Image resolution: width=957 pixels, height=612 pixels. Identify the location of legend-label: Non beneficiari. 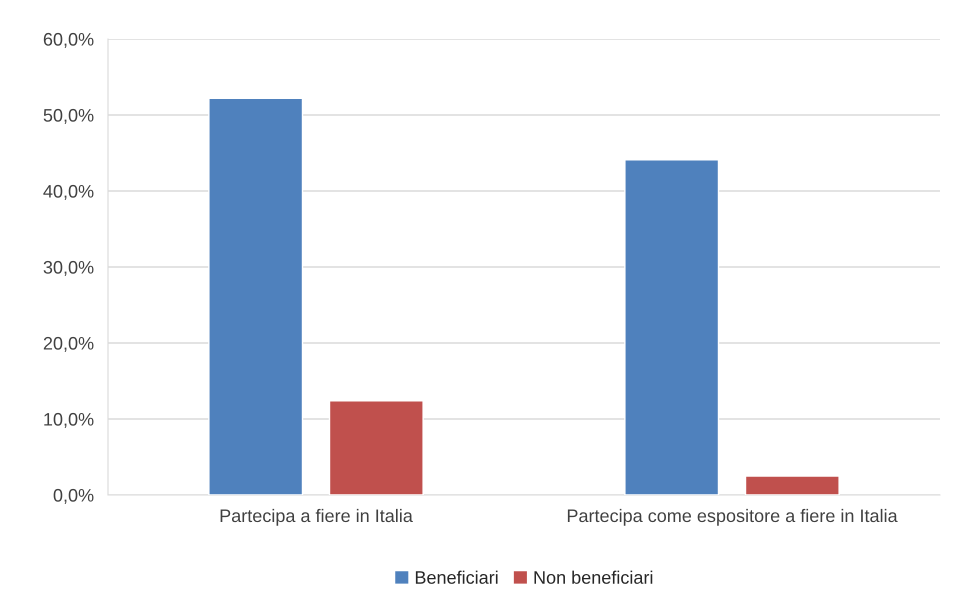
(593, 577).